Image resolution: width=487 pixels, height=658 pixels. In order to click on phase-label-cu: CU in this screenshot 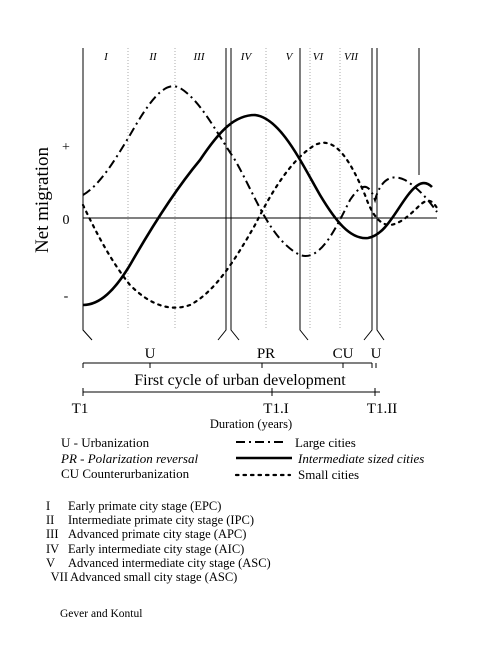, I will do `click(343, 354)`.